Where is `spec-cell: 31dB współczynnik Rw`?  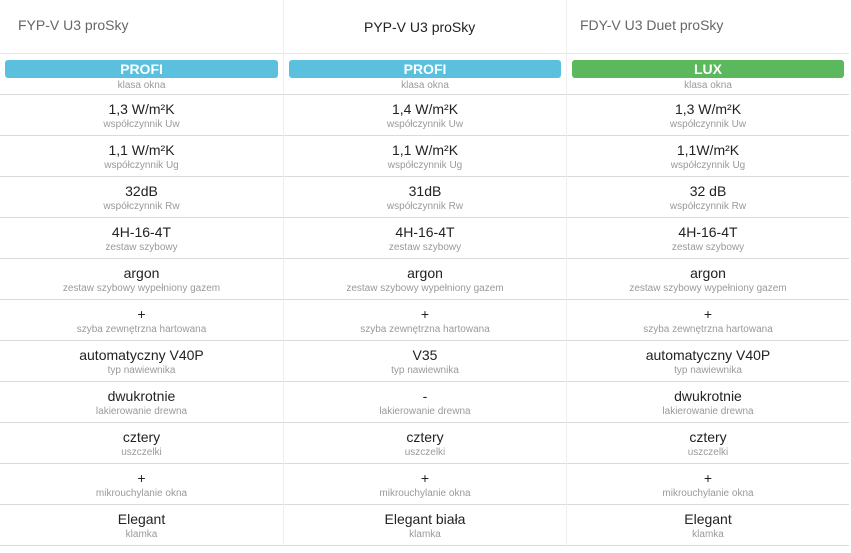
spec-cell: 31dB współczynnik Rw is located at coordinates (425, 197).